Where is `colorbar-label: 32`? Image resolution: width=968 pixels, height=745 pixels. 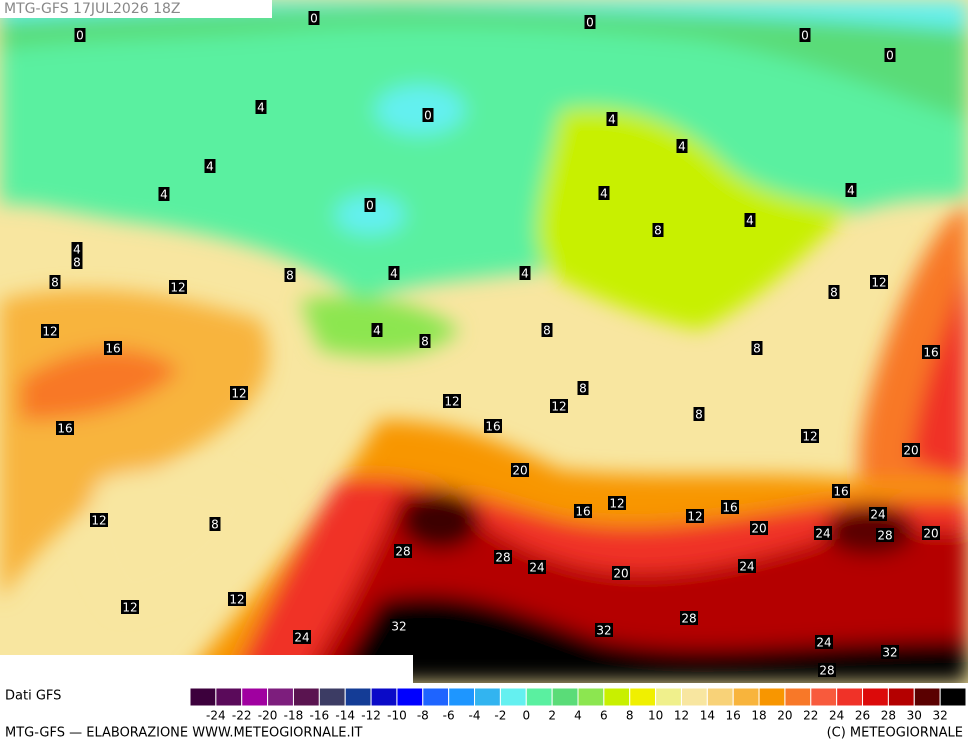 colorbar-label: 32 is located at coordinates (939, 716).